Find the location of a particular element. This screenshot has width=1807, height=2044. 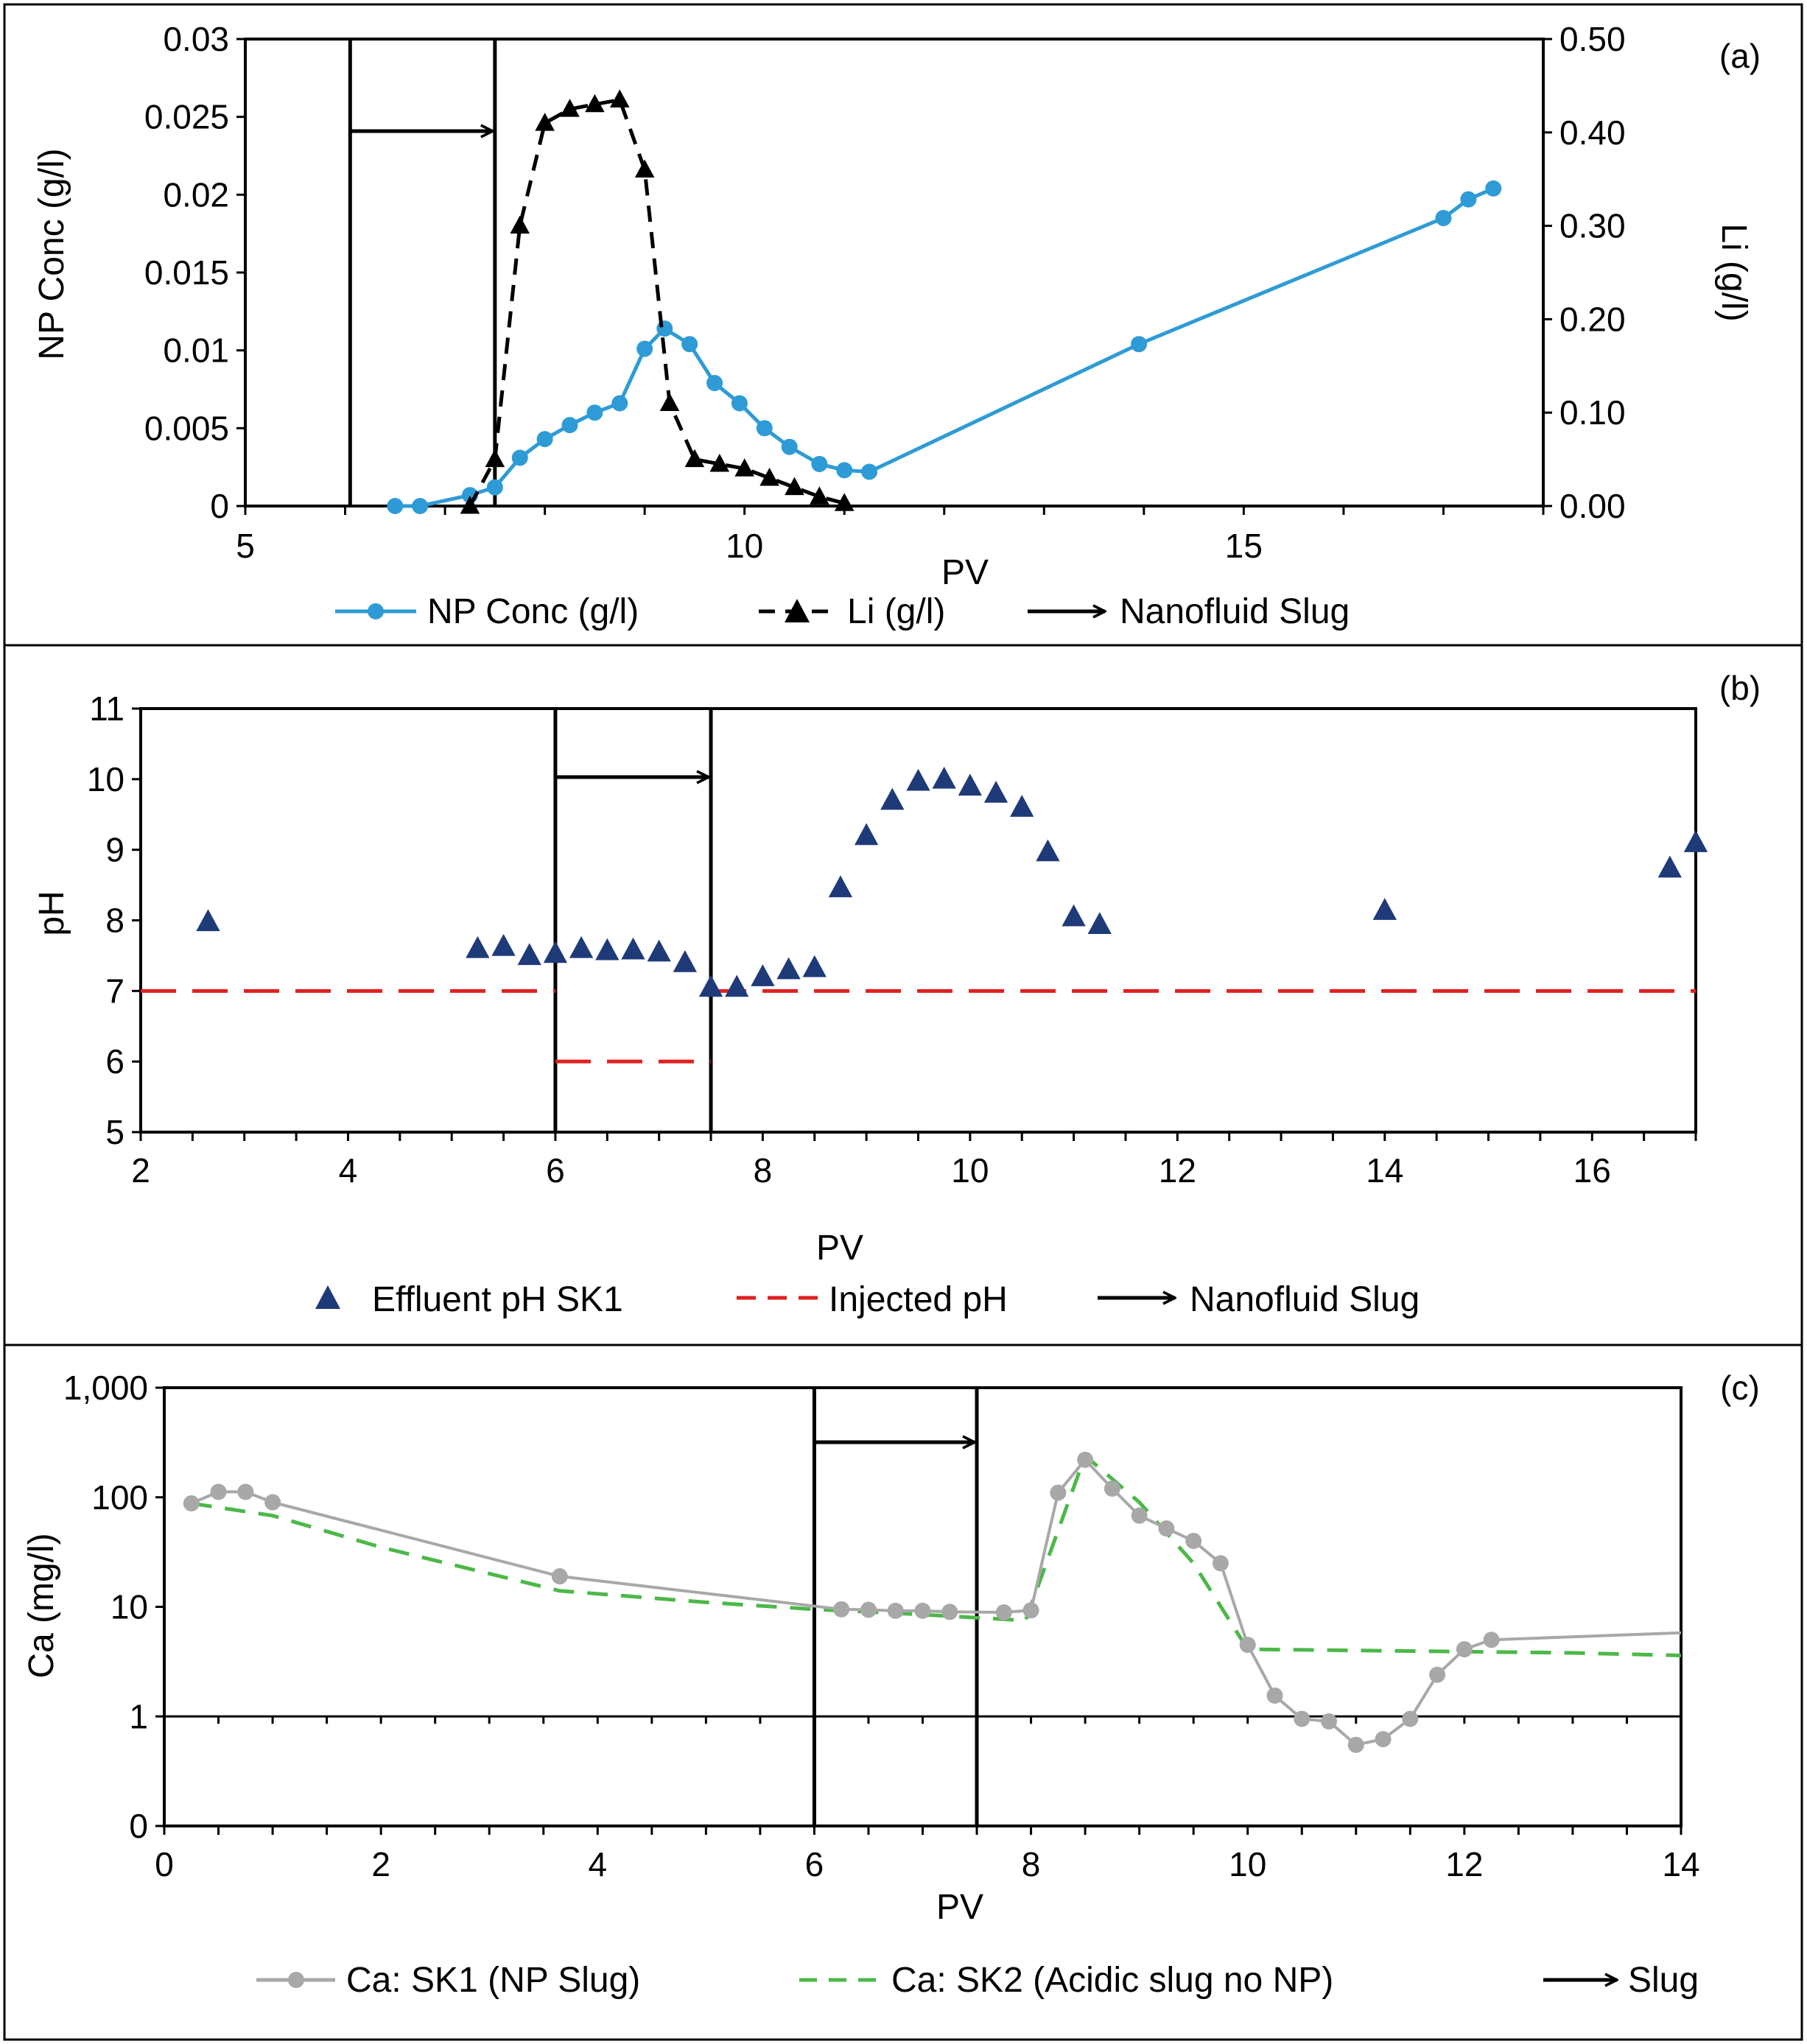

legend-slug-b: Nanofluid Slug is located at coordinates (1305, 1300).